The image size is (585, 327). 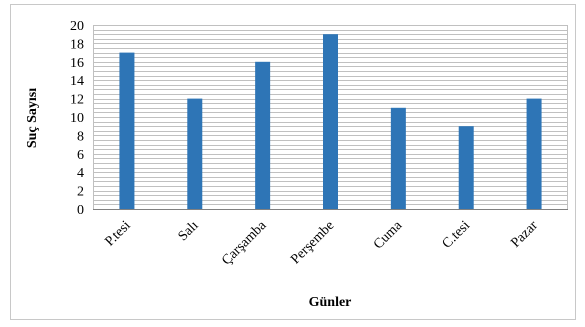 I want to click on y-tick-label: 2, so click(x=80, y=192).